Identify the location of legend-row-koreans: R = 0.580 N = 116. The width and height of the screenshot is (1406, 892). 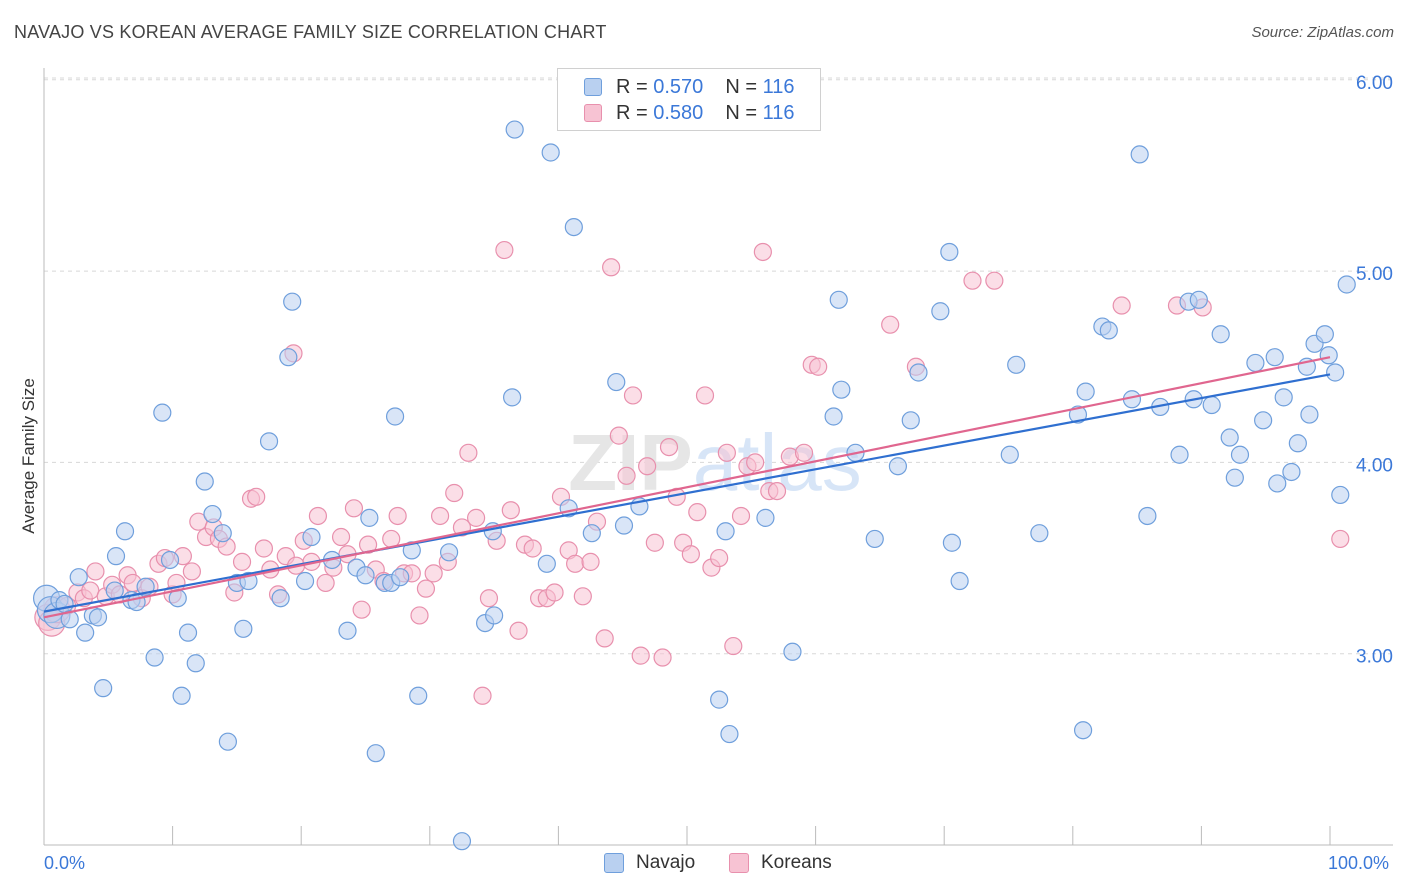
(689, 113).